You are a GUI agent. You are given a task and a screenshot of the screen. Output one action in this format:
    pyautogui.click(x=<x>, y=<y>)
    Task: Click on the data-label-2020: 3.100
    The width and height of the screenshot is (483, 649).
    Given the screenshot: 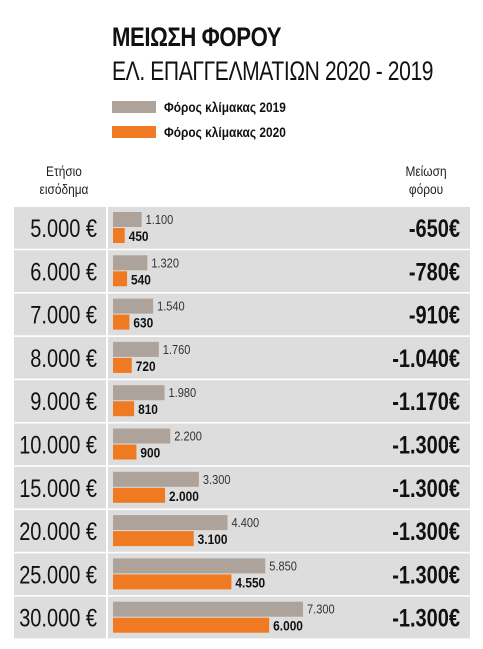 What is the action you would take?
    pyautogui.click(x=213, y=539)
    